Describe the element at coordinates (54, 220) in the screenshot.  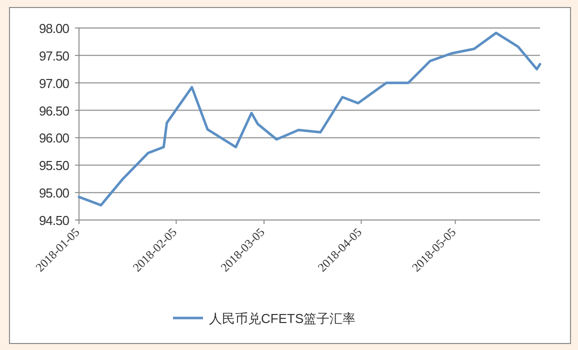
I see `y-tick-label: 94.50` at that location.